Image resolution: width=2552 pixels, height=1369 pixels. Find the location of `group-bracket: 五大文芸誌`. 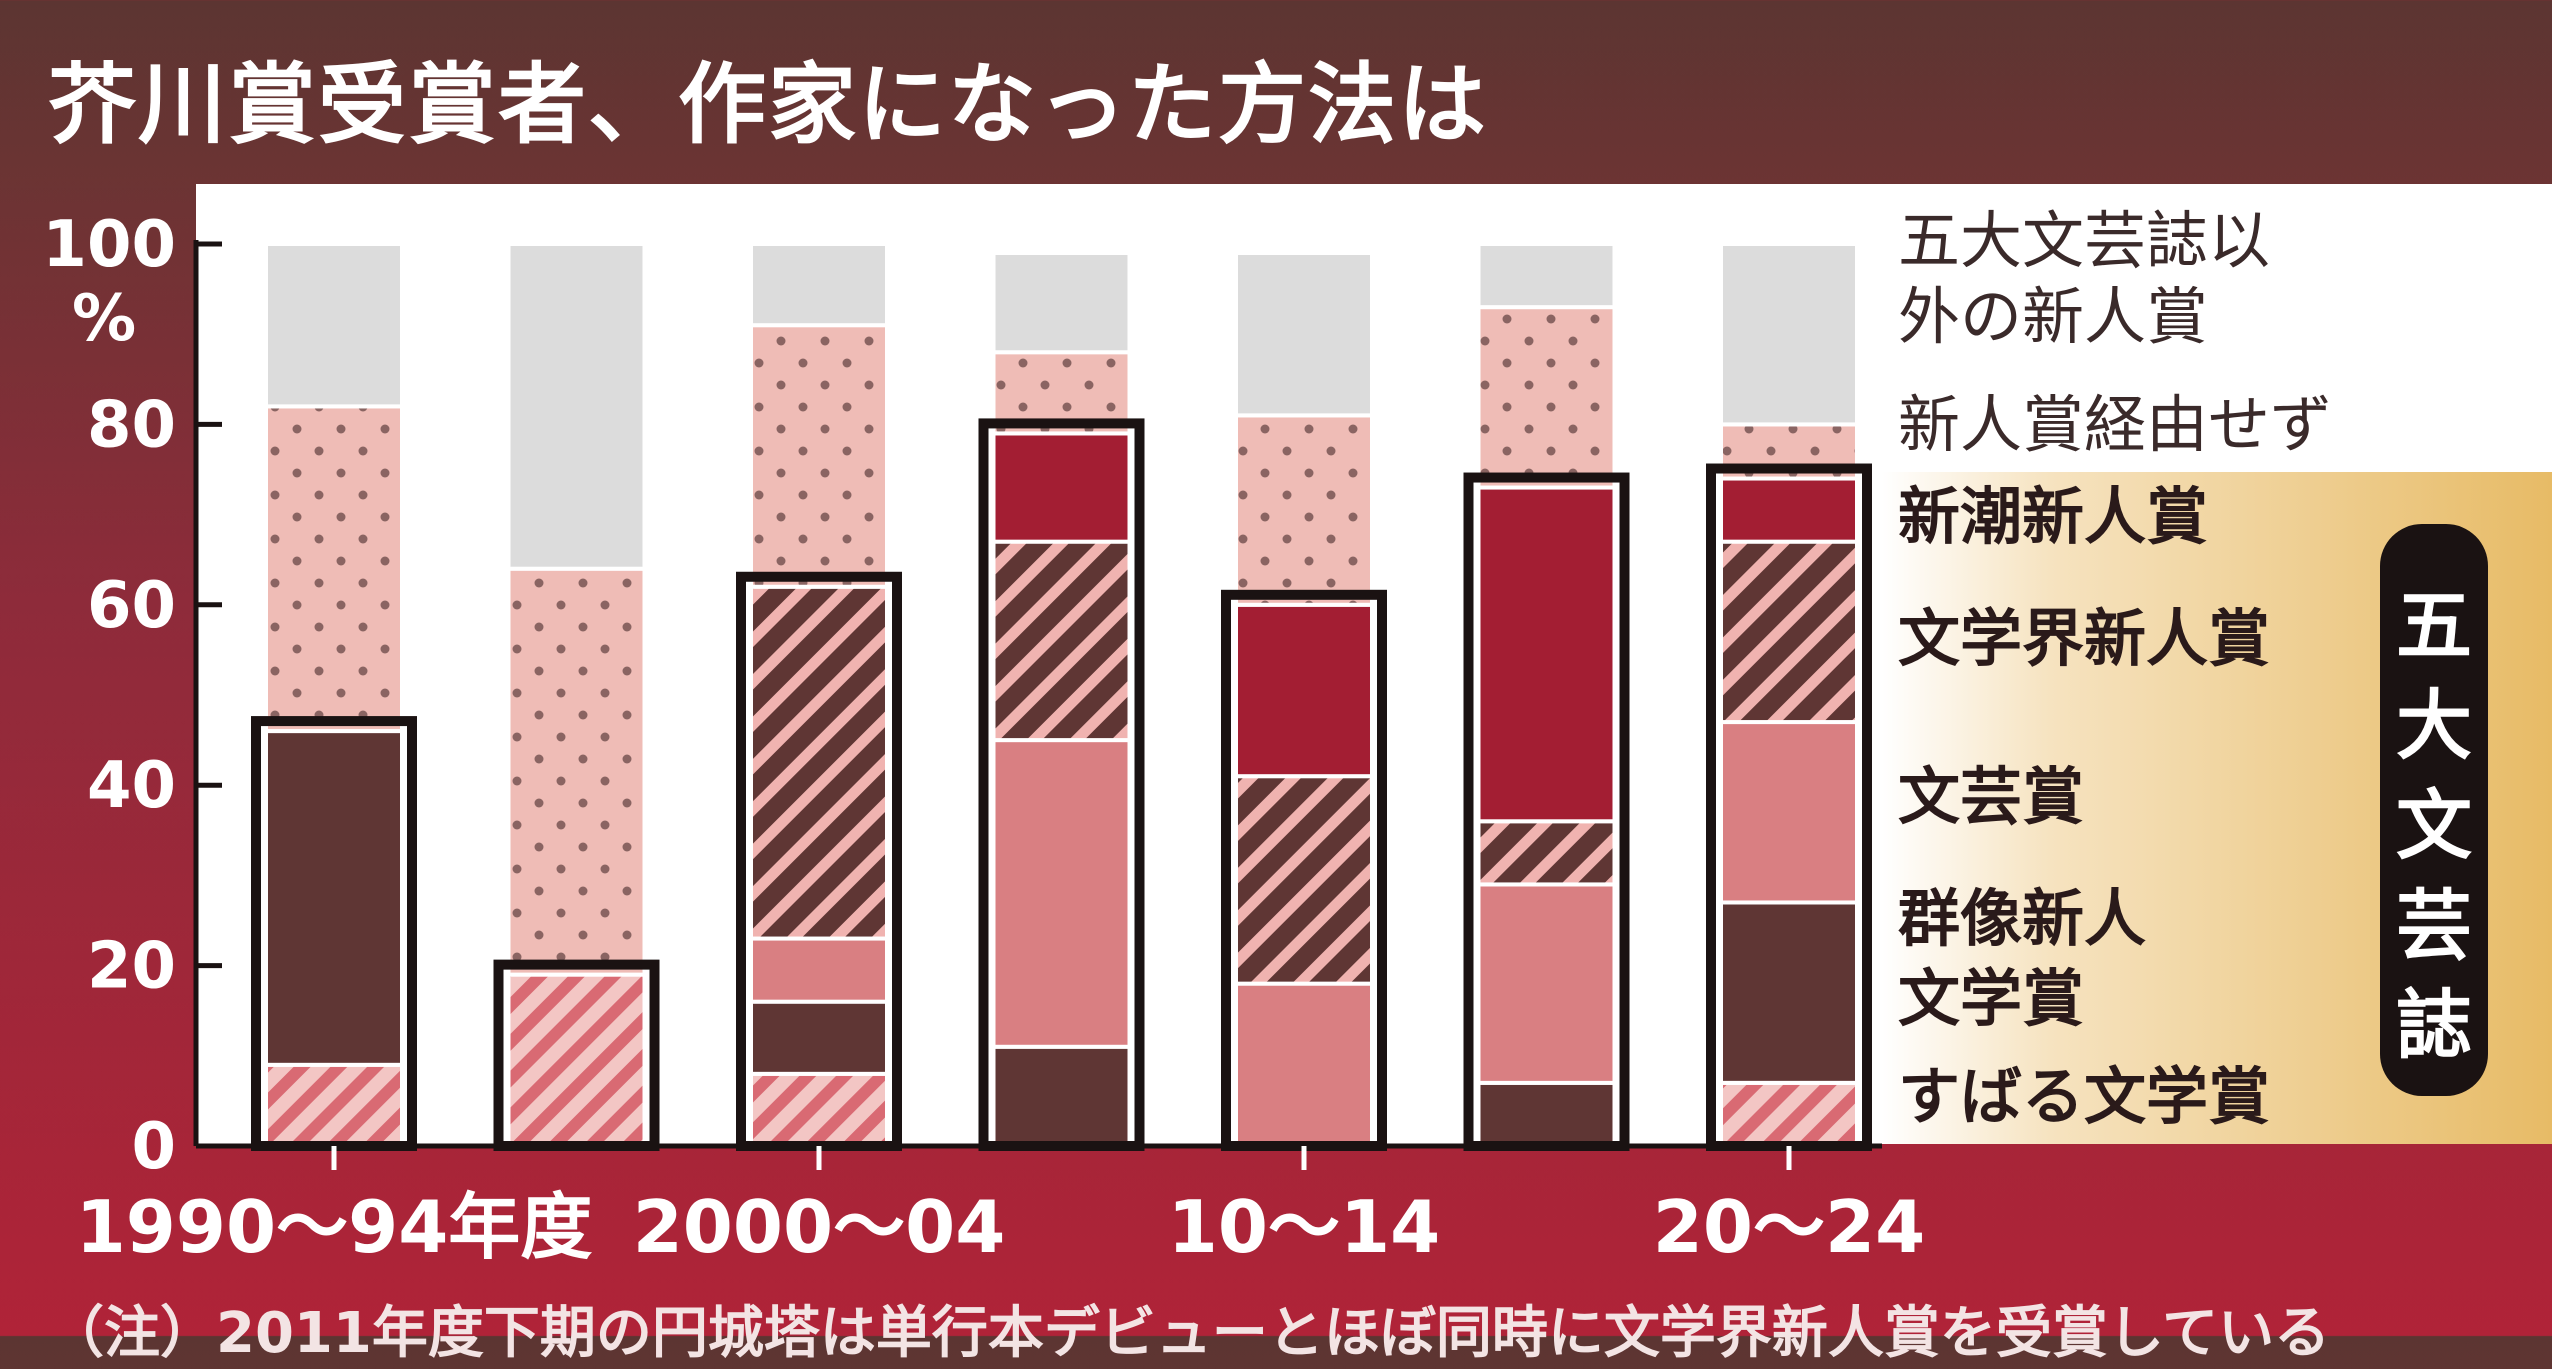

group-bracket: 五大文芸誌 is located at coordinates (2434, 810).